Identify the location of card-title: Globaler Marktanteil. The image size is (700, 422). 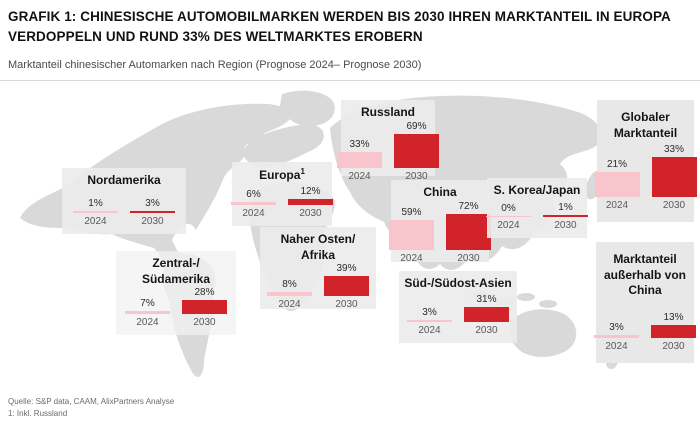
(645, 125).